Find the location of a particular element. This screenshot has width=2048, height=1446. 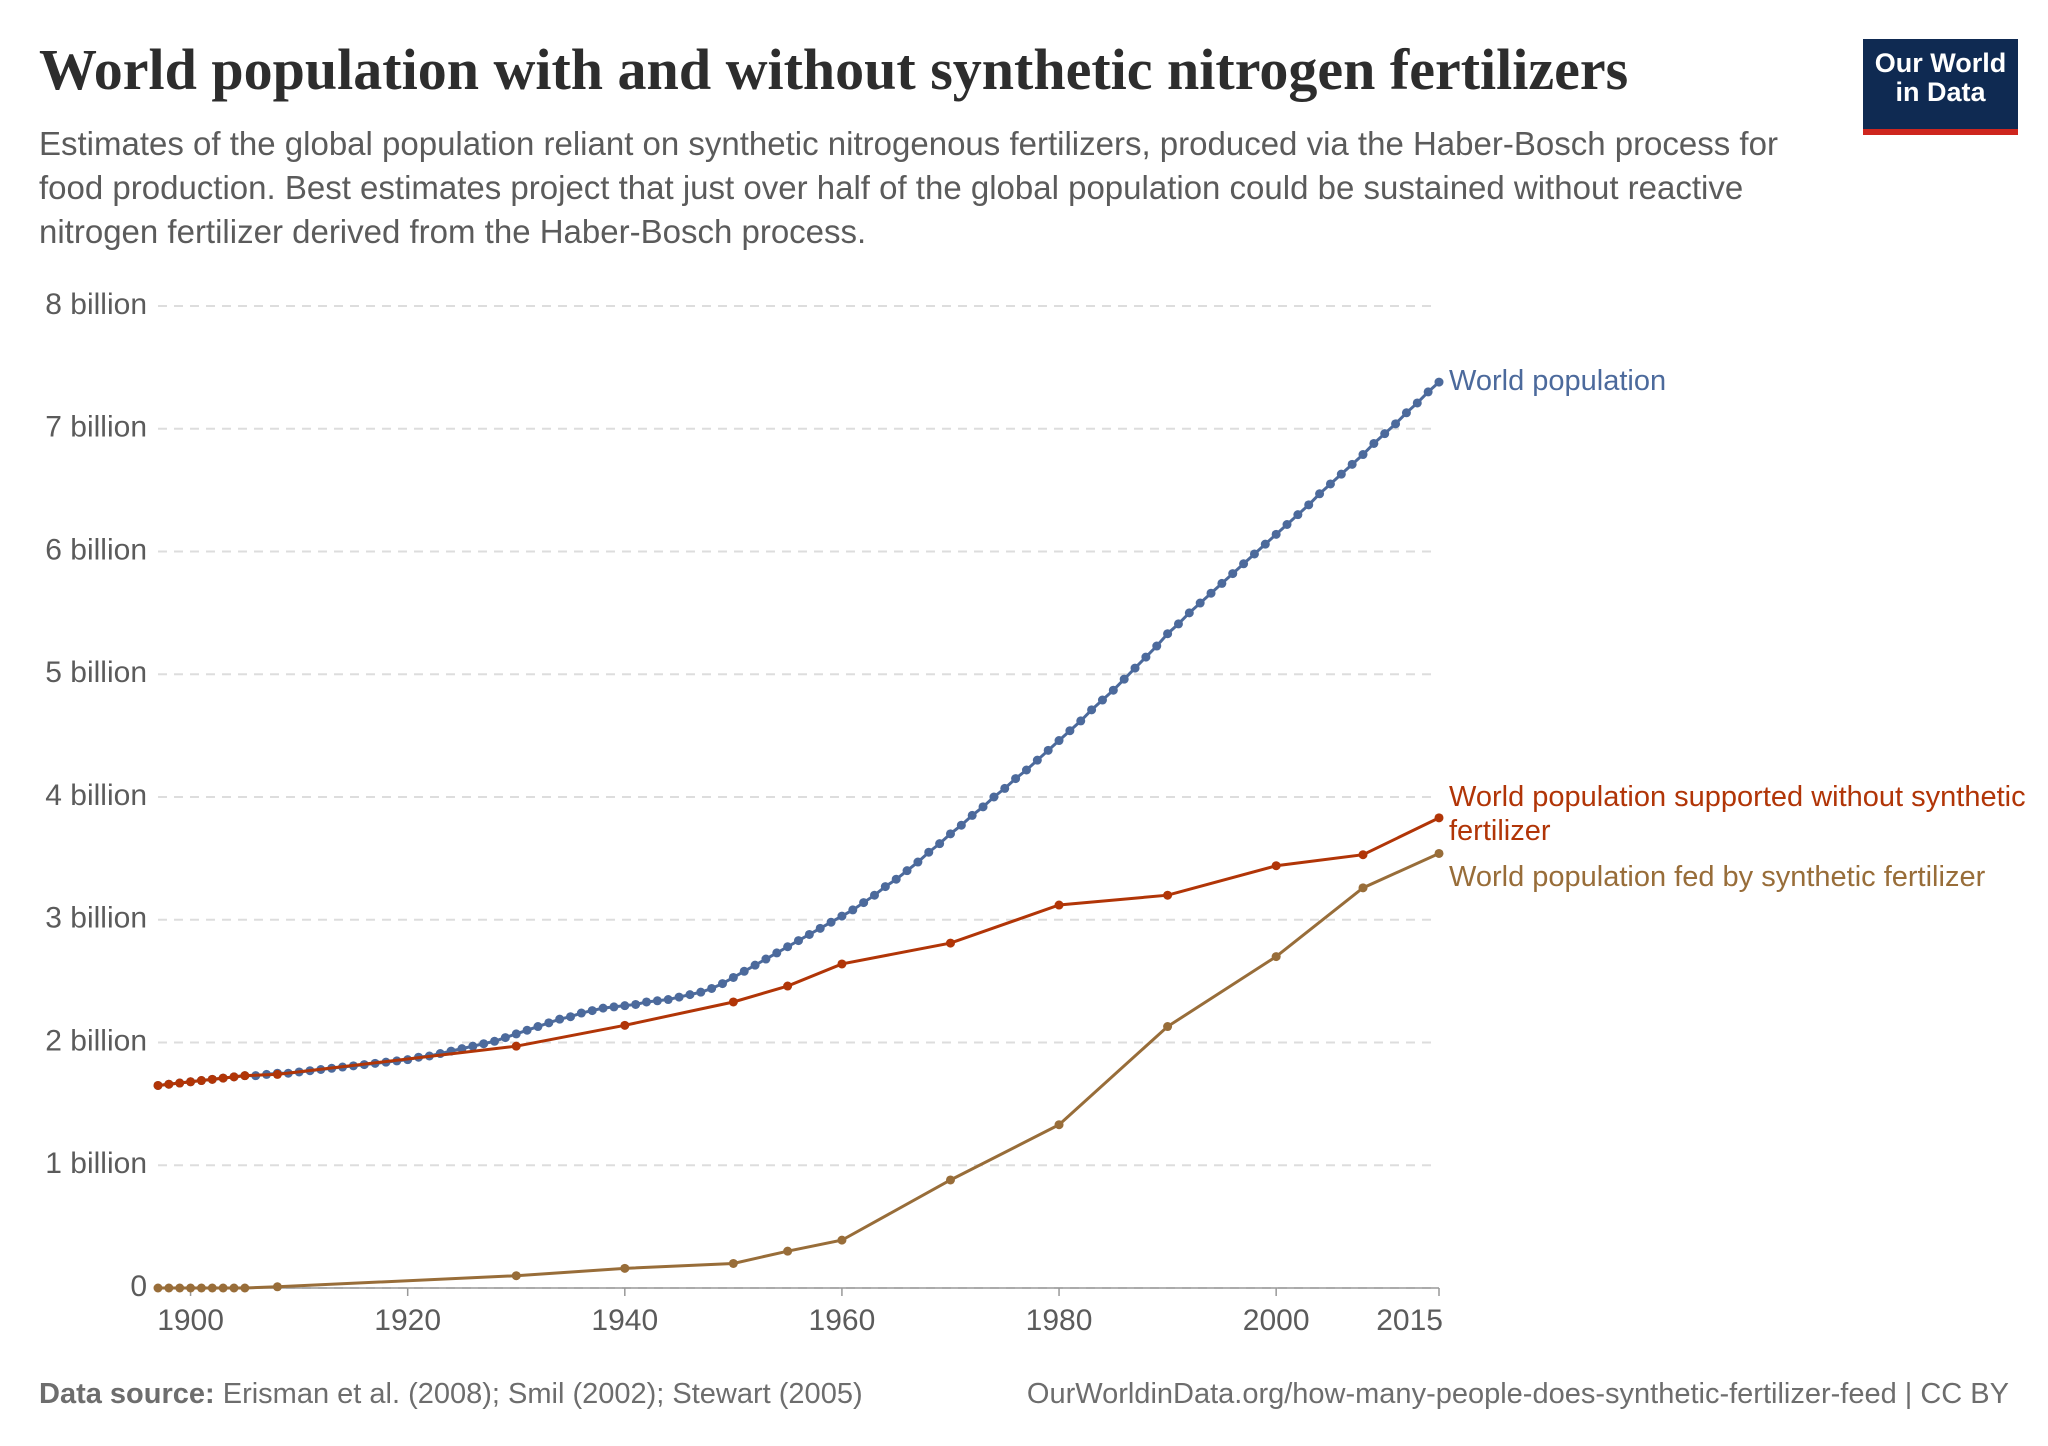

x-tick-label: 2000 is located at coordinates (1276, 1320).